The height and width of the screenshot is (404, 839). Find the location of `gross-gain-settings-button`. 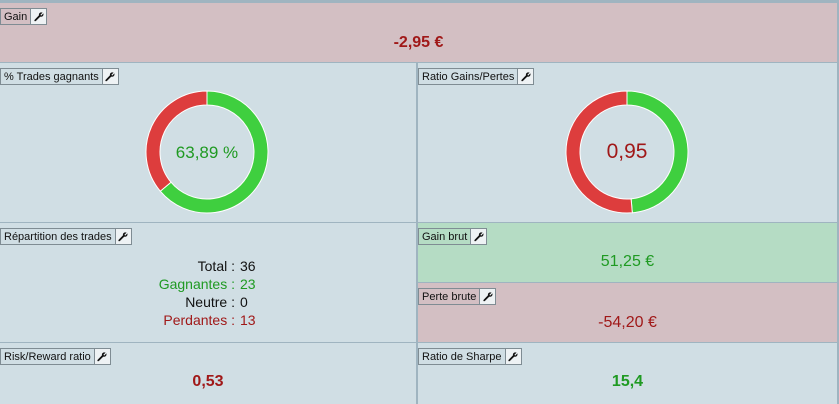

gross-gain-settings-button is located at coordinates (479, 236).